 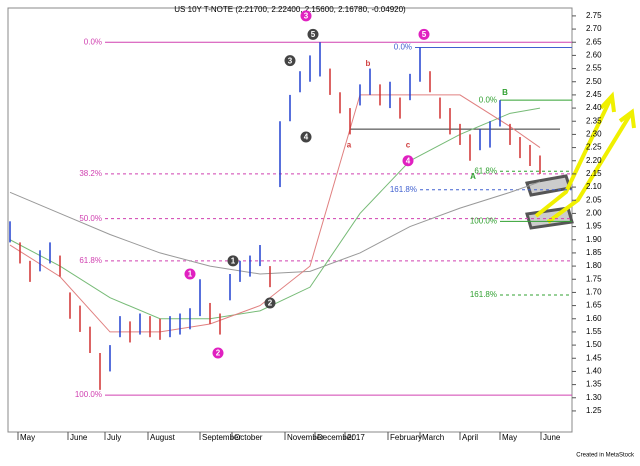 I want to click on x-tick-label: February, so click(x=406, y=437).